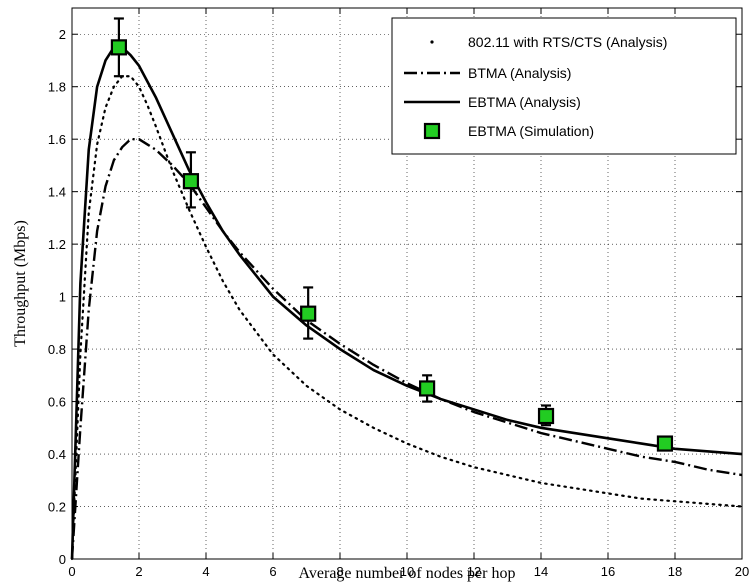 The image size is (756, 583). What do you see at coordinates (20, 283) in the screenshot?
I see `y-axis-label: Throughput (Mbps)` at bounding box center [20, 283].